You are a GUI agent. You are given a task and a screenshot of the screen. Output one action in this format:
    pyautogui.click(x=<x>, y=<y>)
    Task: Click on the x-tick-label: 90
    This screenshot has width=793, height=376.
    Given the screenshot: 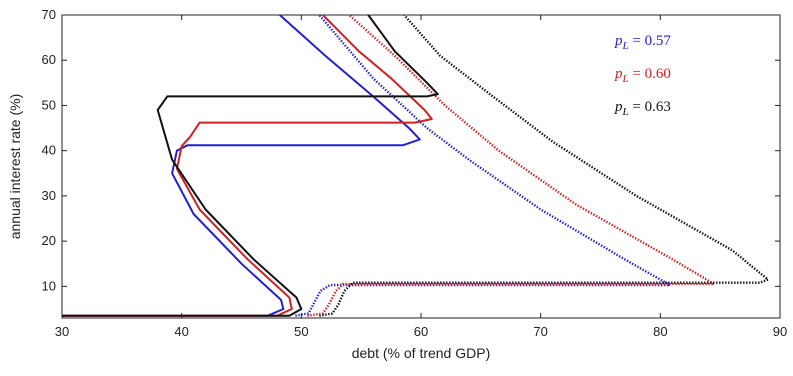 What is the action you would take?
    pyautogui.click(x=780, y=331)
    